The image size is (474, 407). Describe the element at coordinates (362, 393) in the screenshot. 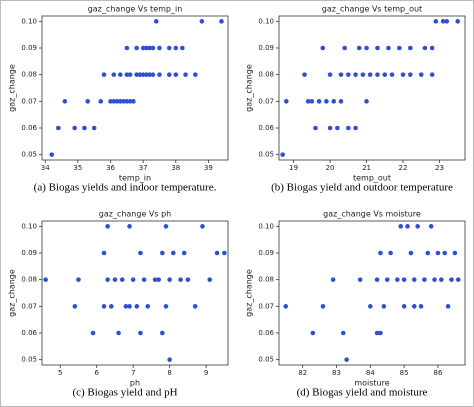

I see `caption: (d) Biogas yield and moisture` at that location.